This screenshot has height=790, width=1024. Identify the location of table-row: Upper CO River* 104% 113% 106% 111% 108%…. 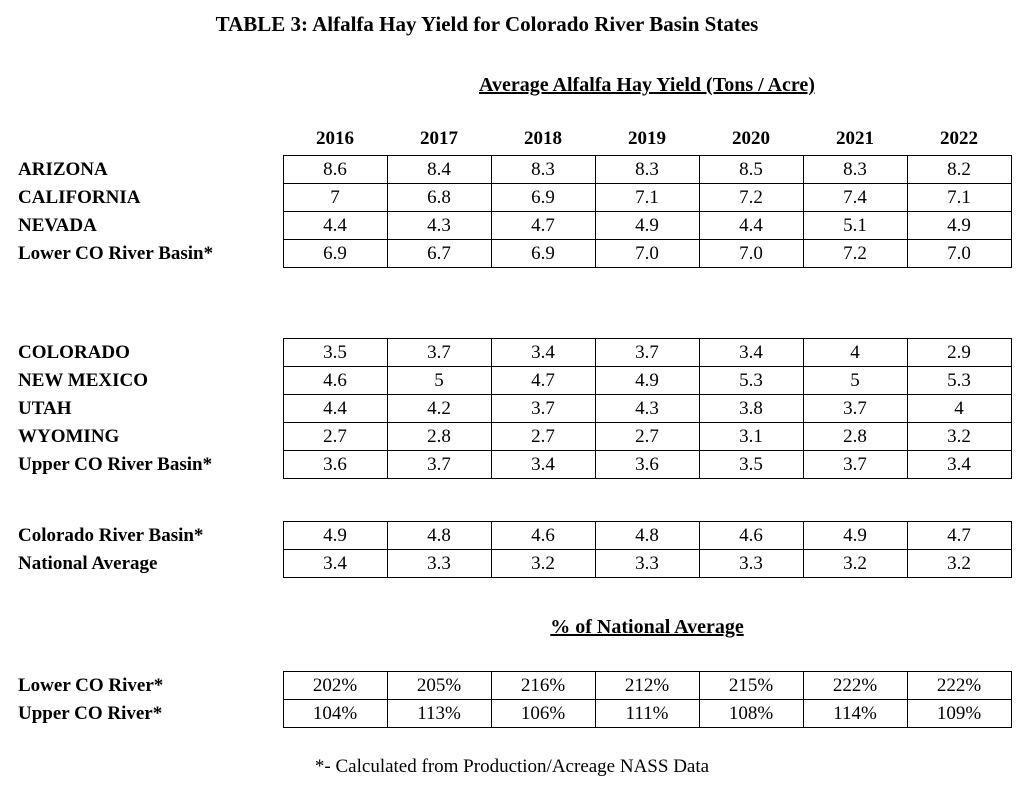
(515, 713).